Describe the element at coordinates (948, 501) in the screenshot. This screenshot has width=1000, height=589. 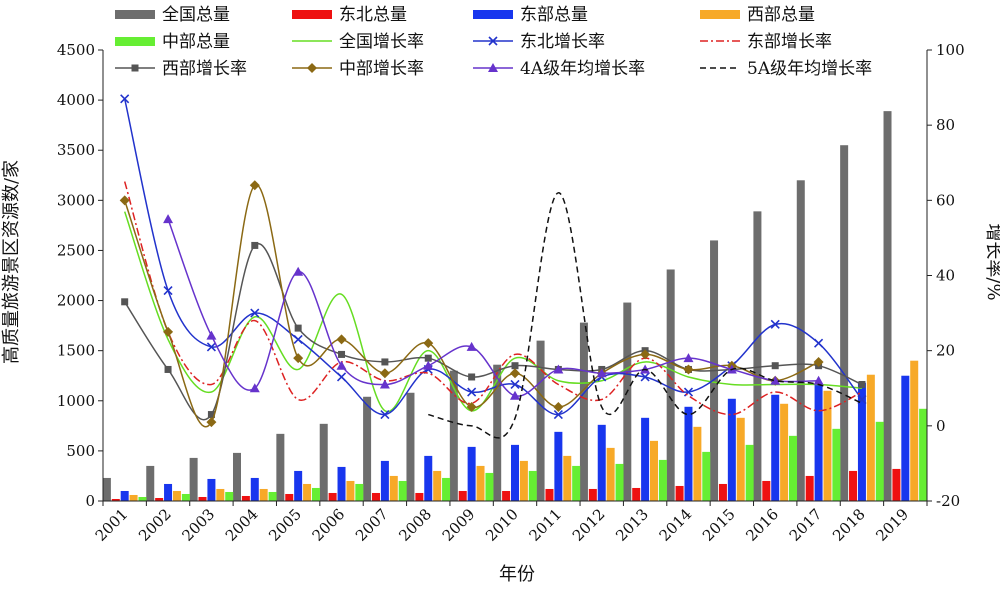
I see `y-right-tick-label: -20` at that location.